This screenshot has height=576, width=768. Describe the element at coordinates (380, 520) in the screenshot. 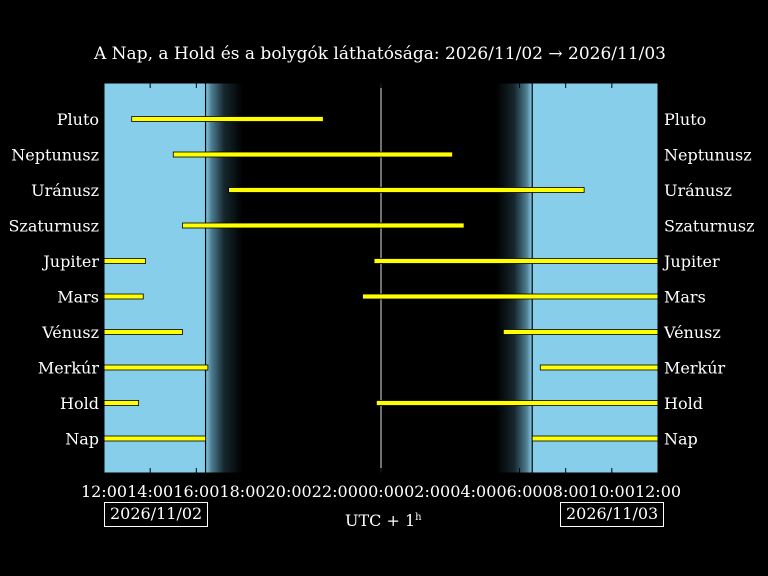

I see `x-axis-label-main: UTC + 1` at that location.